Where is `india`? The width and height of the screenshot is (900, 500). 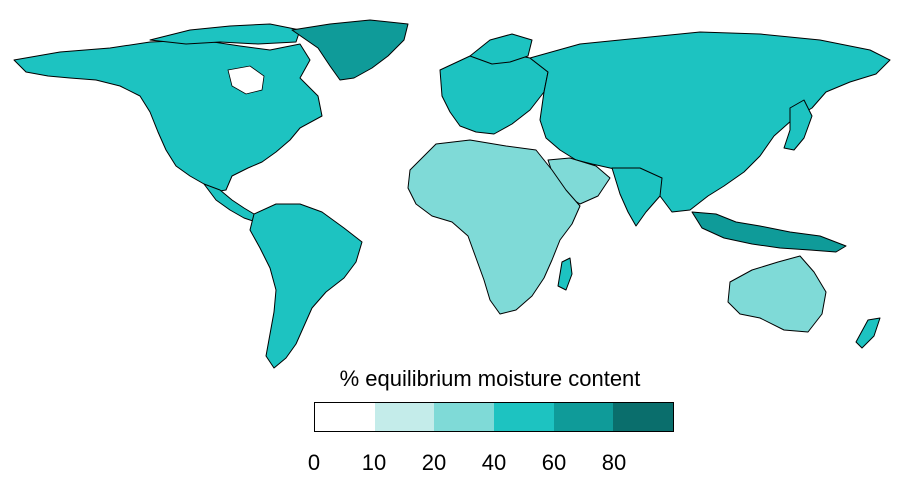
india is located at coordinates (637, 197).